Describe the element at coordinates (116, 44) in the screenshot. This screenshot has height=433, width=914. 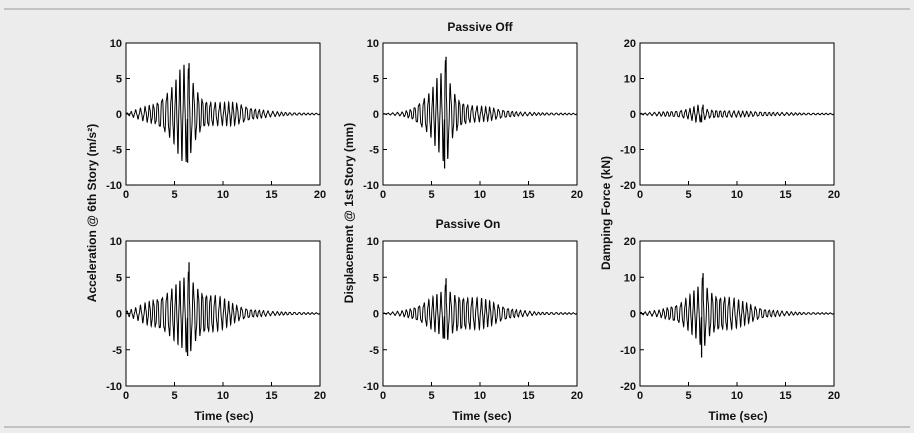
I see `ytick-label-acc-off-4: 10` at that location.